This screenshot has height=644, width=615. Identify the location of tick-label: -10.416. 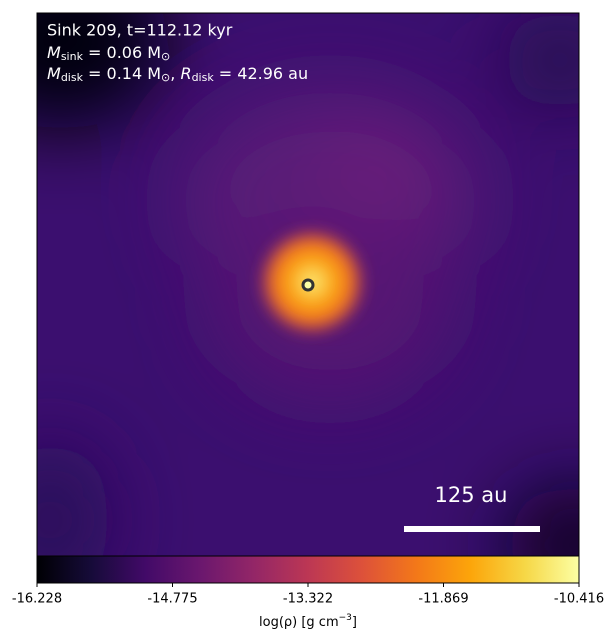
(579, 599).